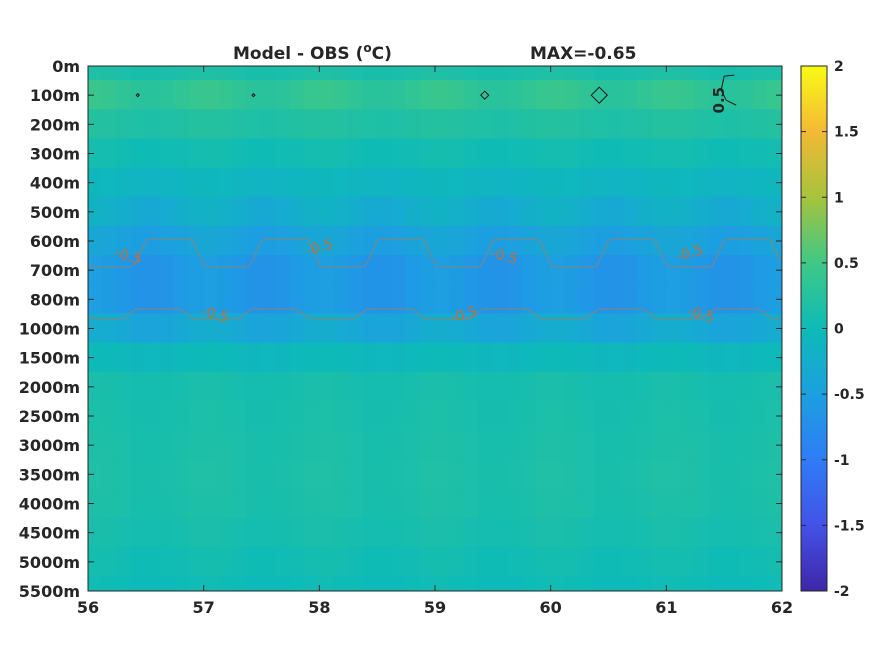 Image resolution: width=875 pixels, height=656 pixels. Describe the element at coordinates (846, 264) in the screenshot. I see `colorbar-tick-label: 0.5` at that location.